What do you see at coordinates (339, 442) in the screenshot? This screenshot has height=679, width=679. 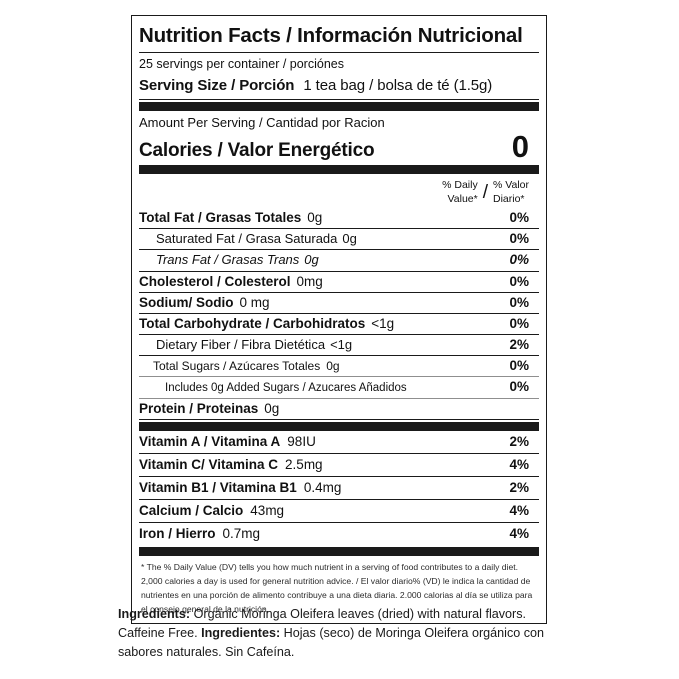 I see `vitamin-row: Vitamin A / Vitamina A 98IU 2%` at bounding box center [339, 442].